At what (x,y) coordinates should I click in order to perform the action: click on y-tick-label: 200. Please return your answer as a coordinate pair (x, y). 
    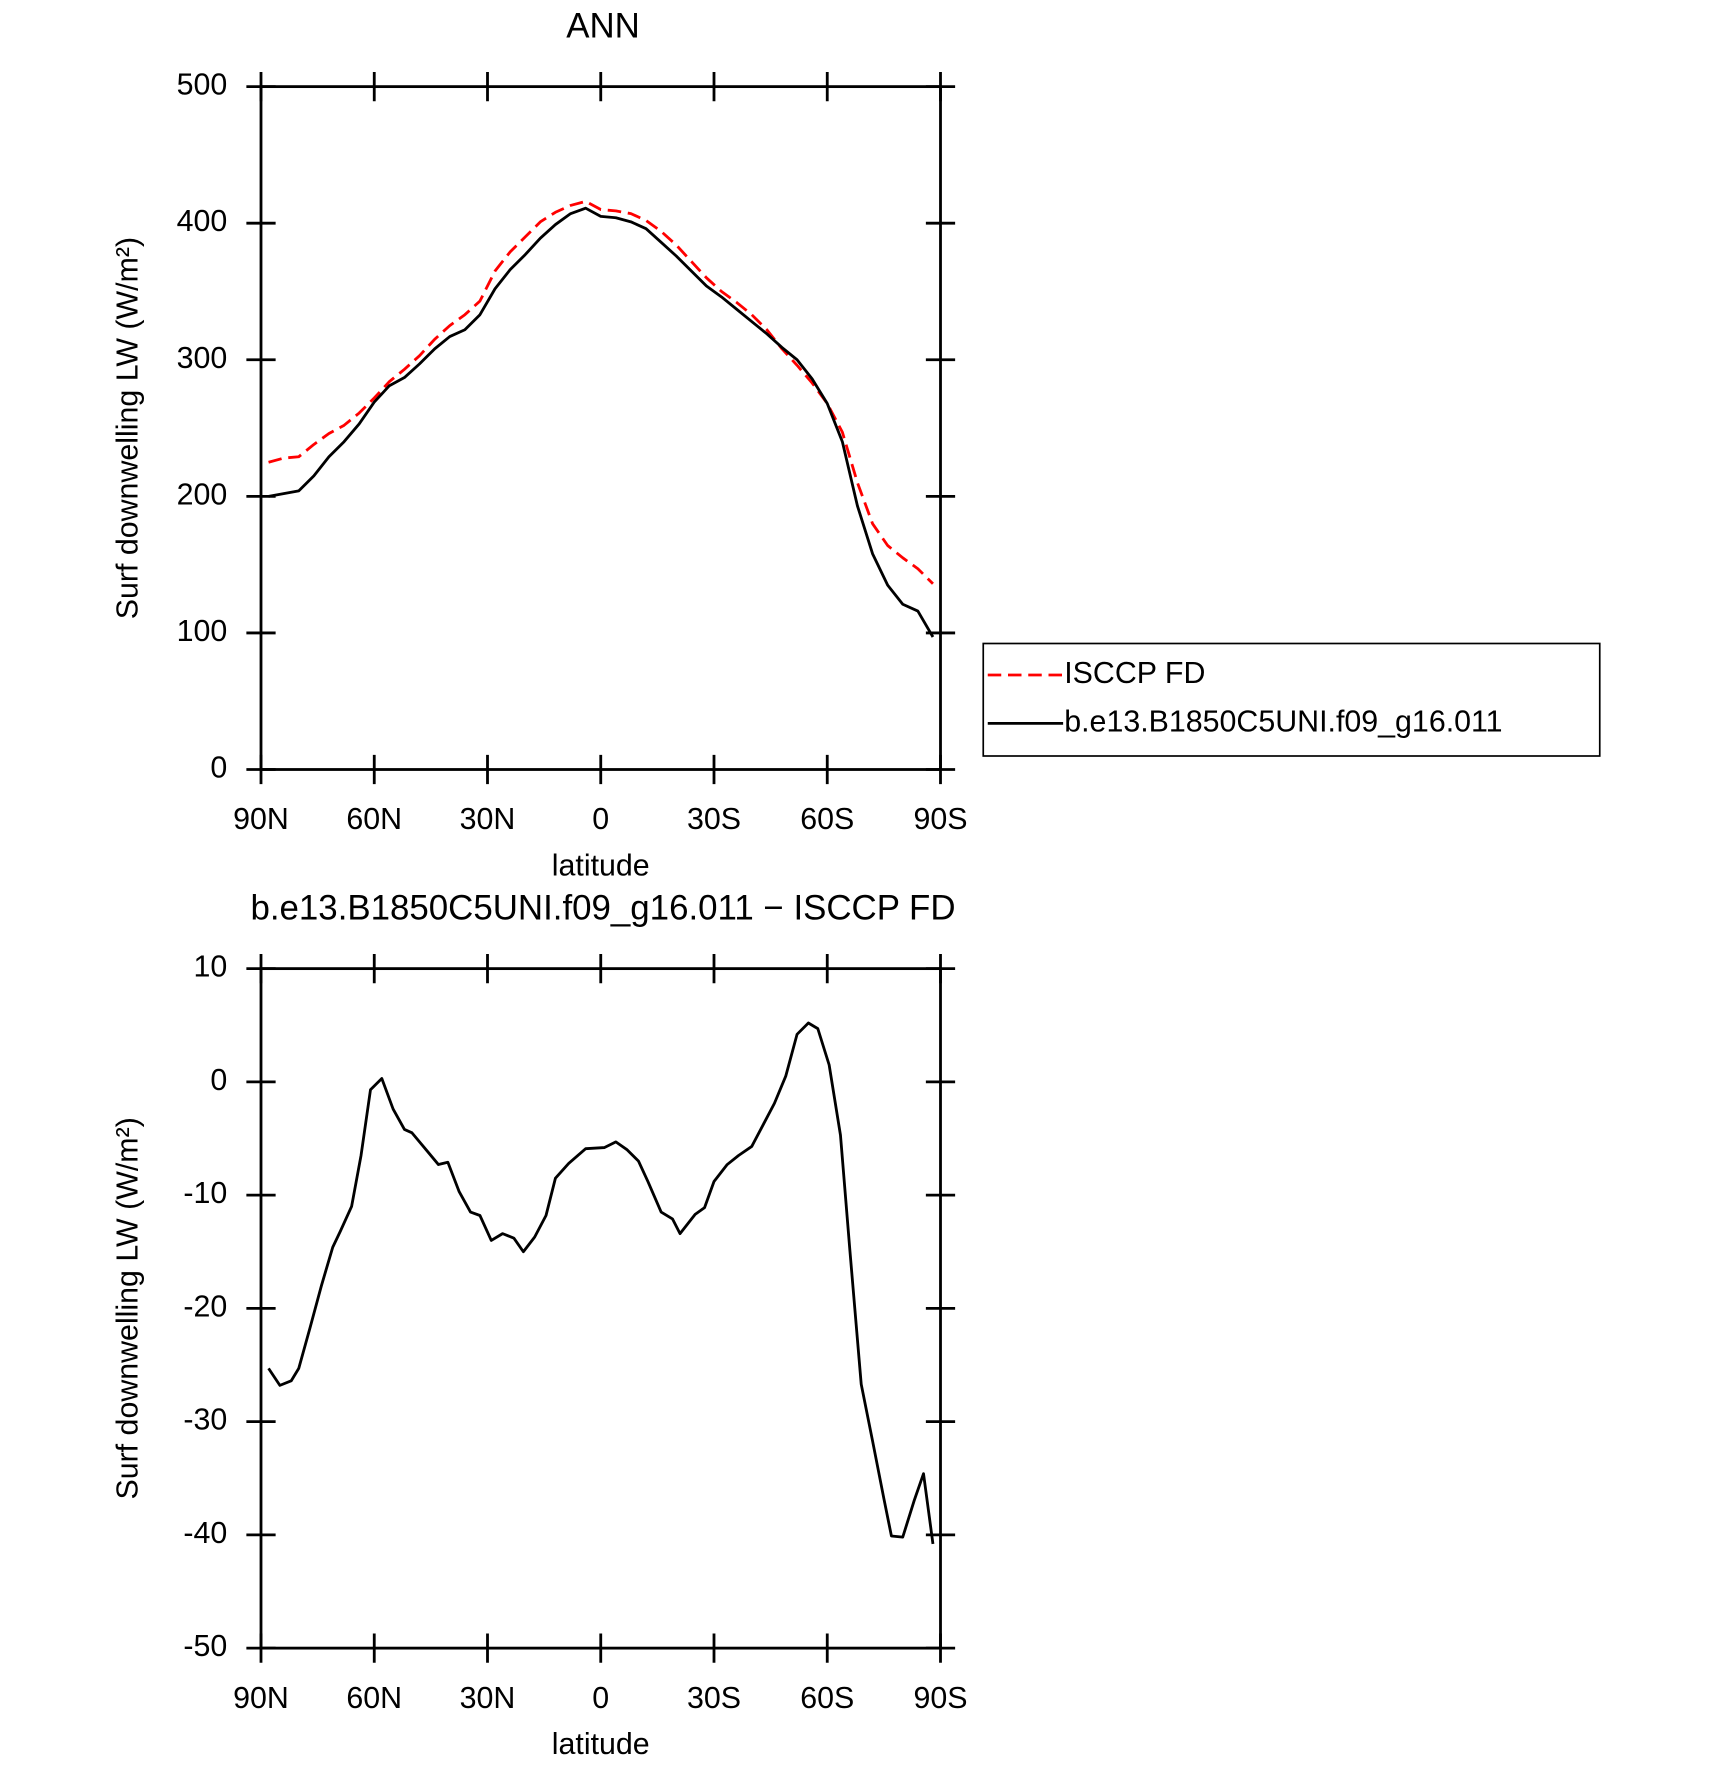
    Looking at the image, I should click on (202, 494).